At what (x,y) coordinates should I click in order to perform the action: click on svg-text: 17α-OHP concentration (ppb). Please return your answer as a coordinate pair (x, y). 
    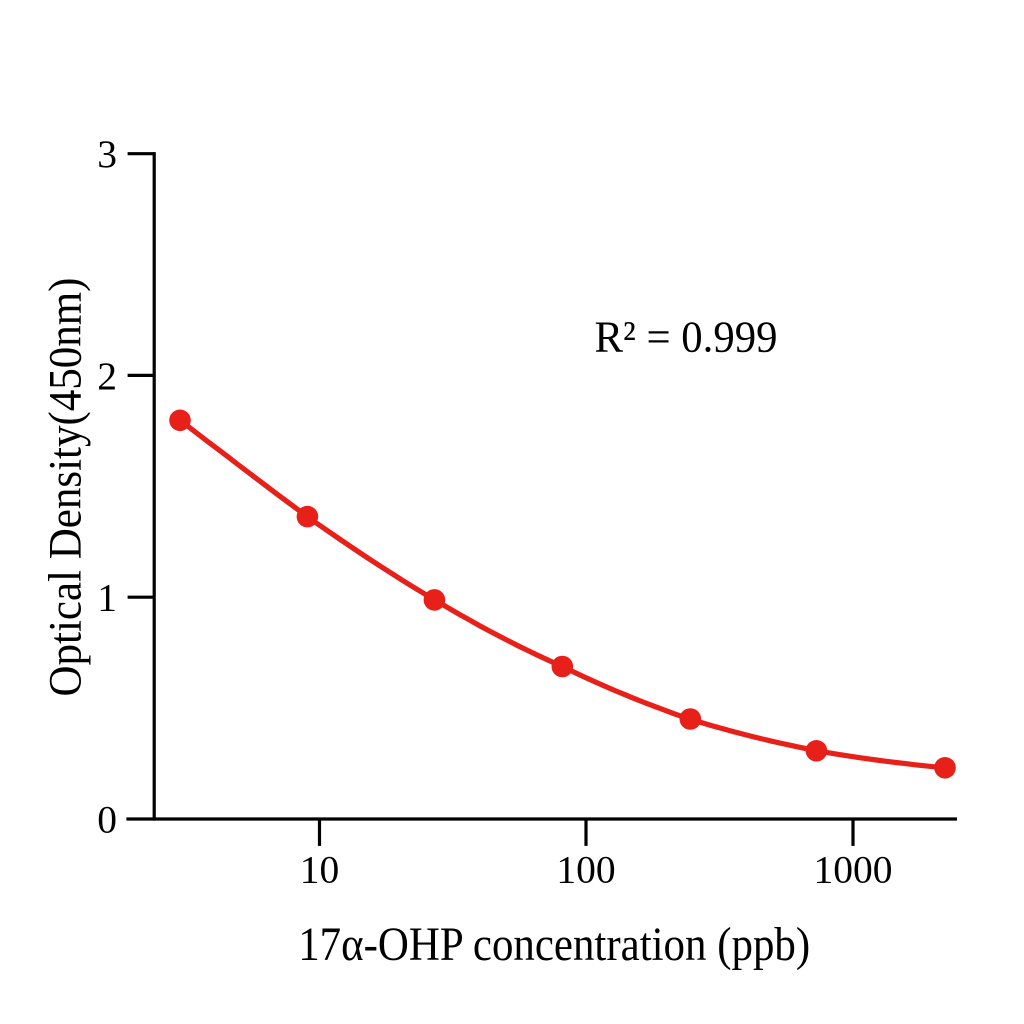
    Looking at the image, I should click on (554, 944).